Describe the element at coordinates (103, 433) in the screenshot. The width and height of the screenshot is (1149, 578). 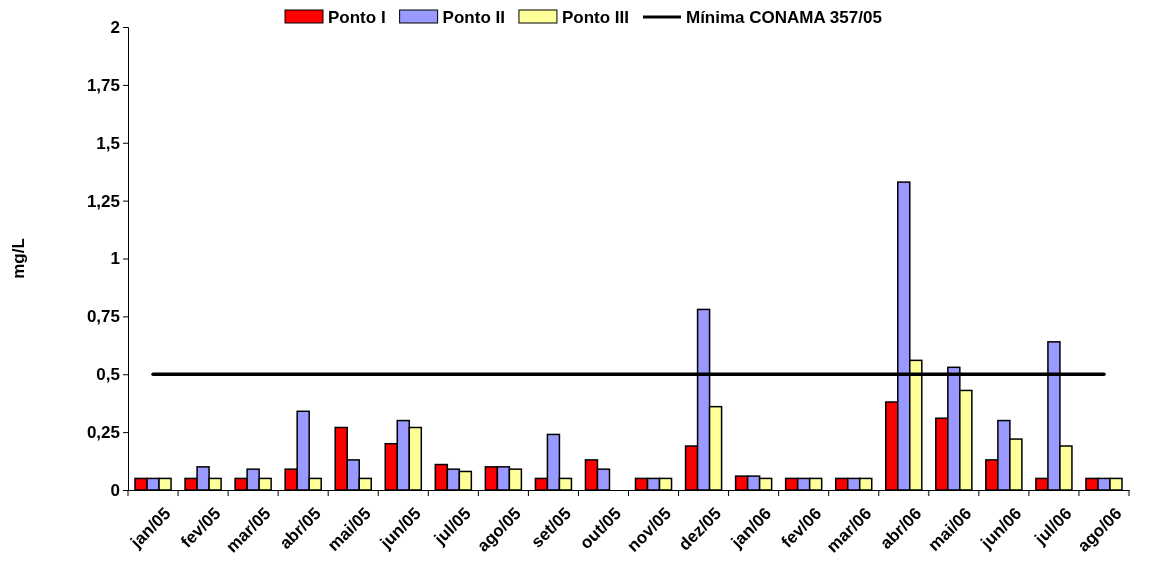
I see `y-tick-label: 0,25` at that location.